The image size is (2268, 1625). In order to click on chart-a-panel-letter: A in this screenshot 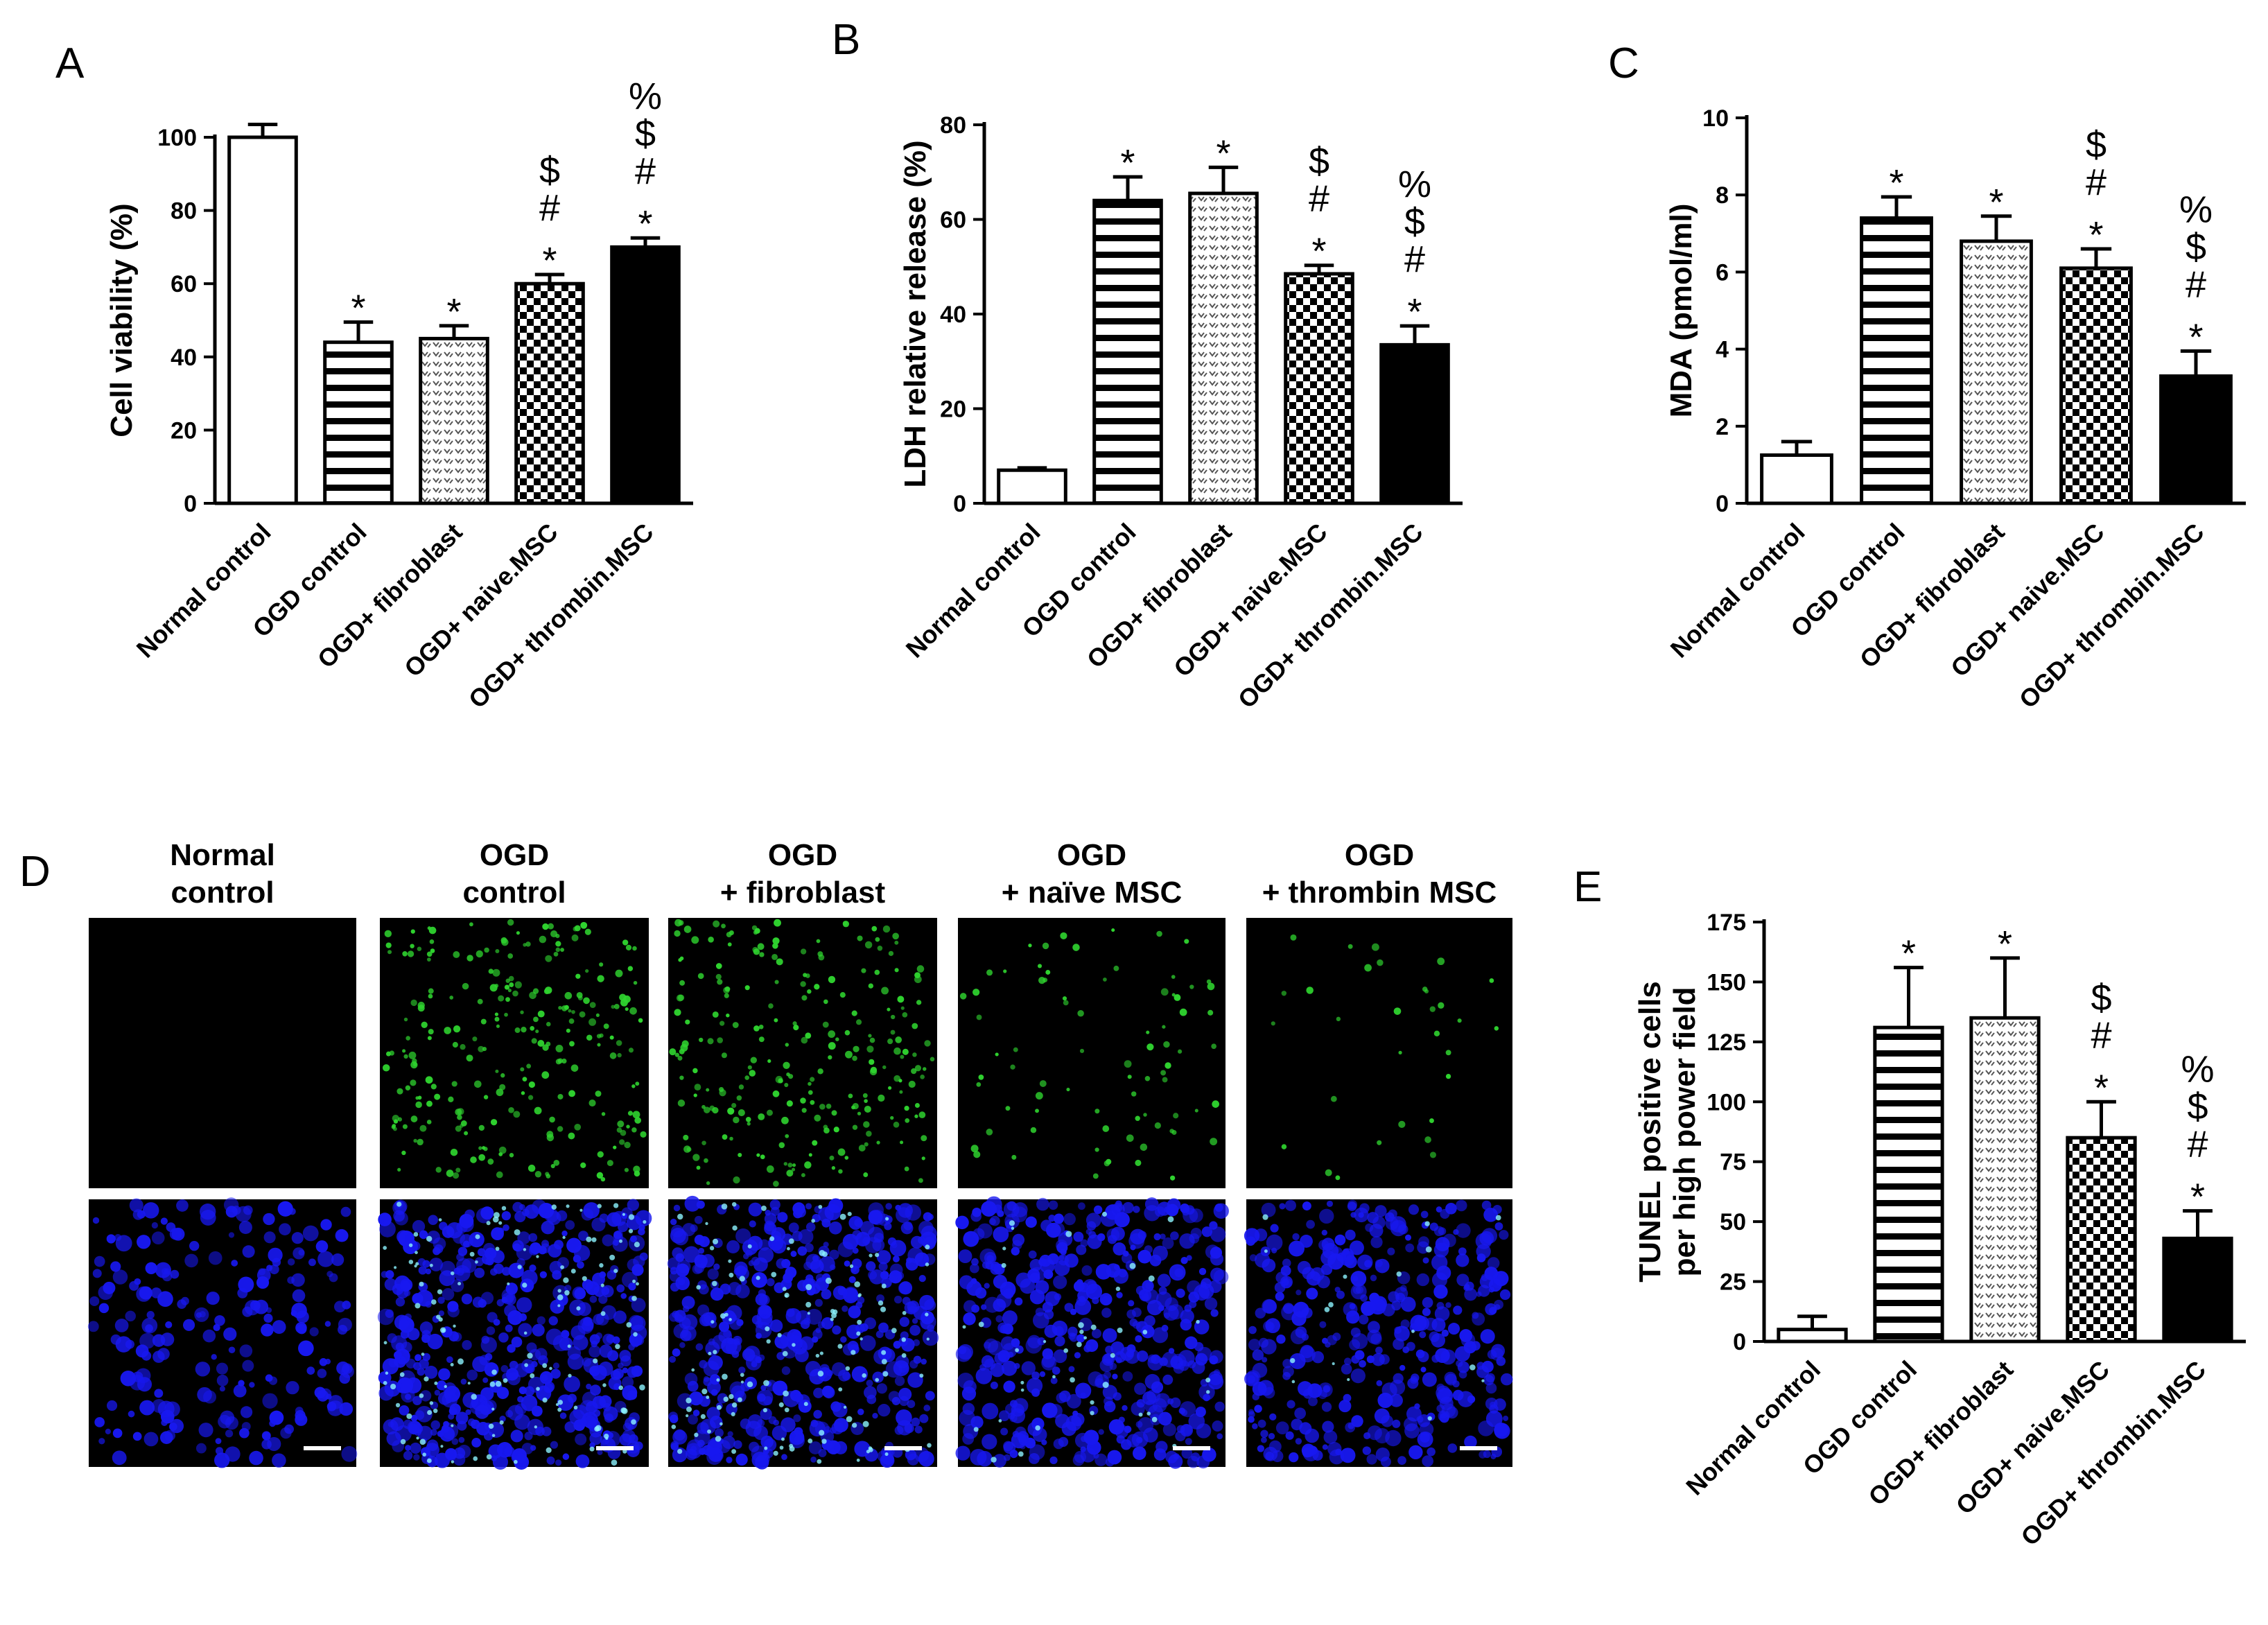, I will do `click(70, 63)`.